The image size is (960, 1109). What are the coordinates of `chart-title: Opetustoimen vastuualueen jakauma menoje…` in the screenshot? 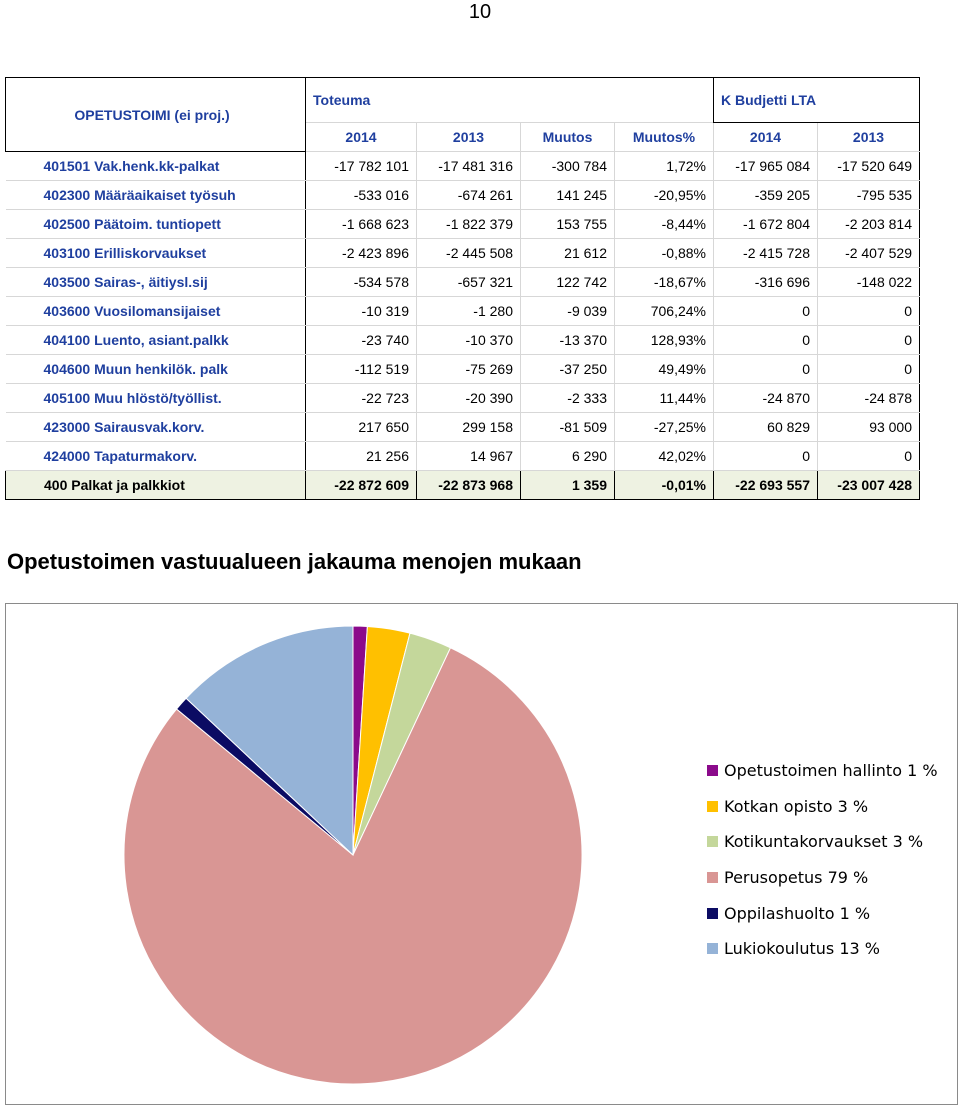 It's located at (294, 561).